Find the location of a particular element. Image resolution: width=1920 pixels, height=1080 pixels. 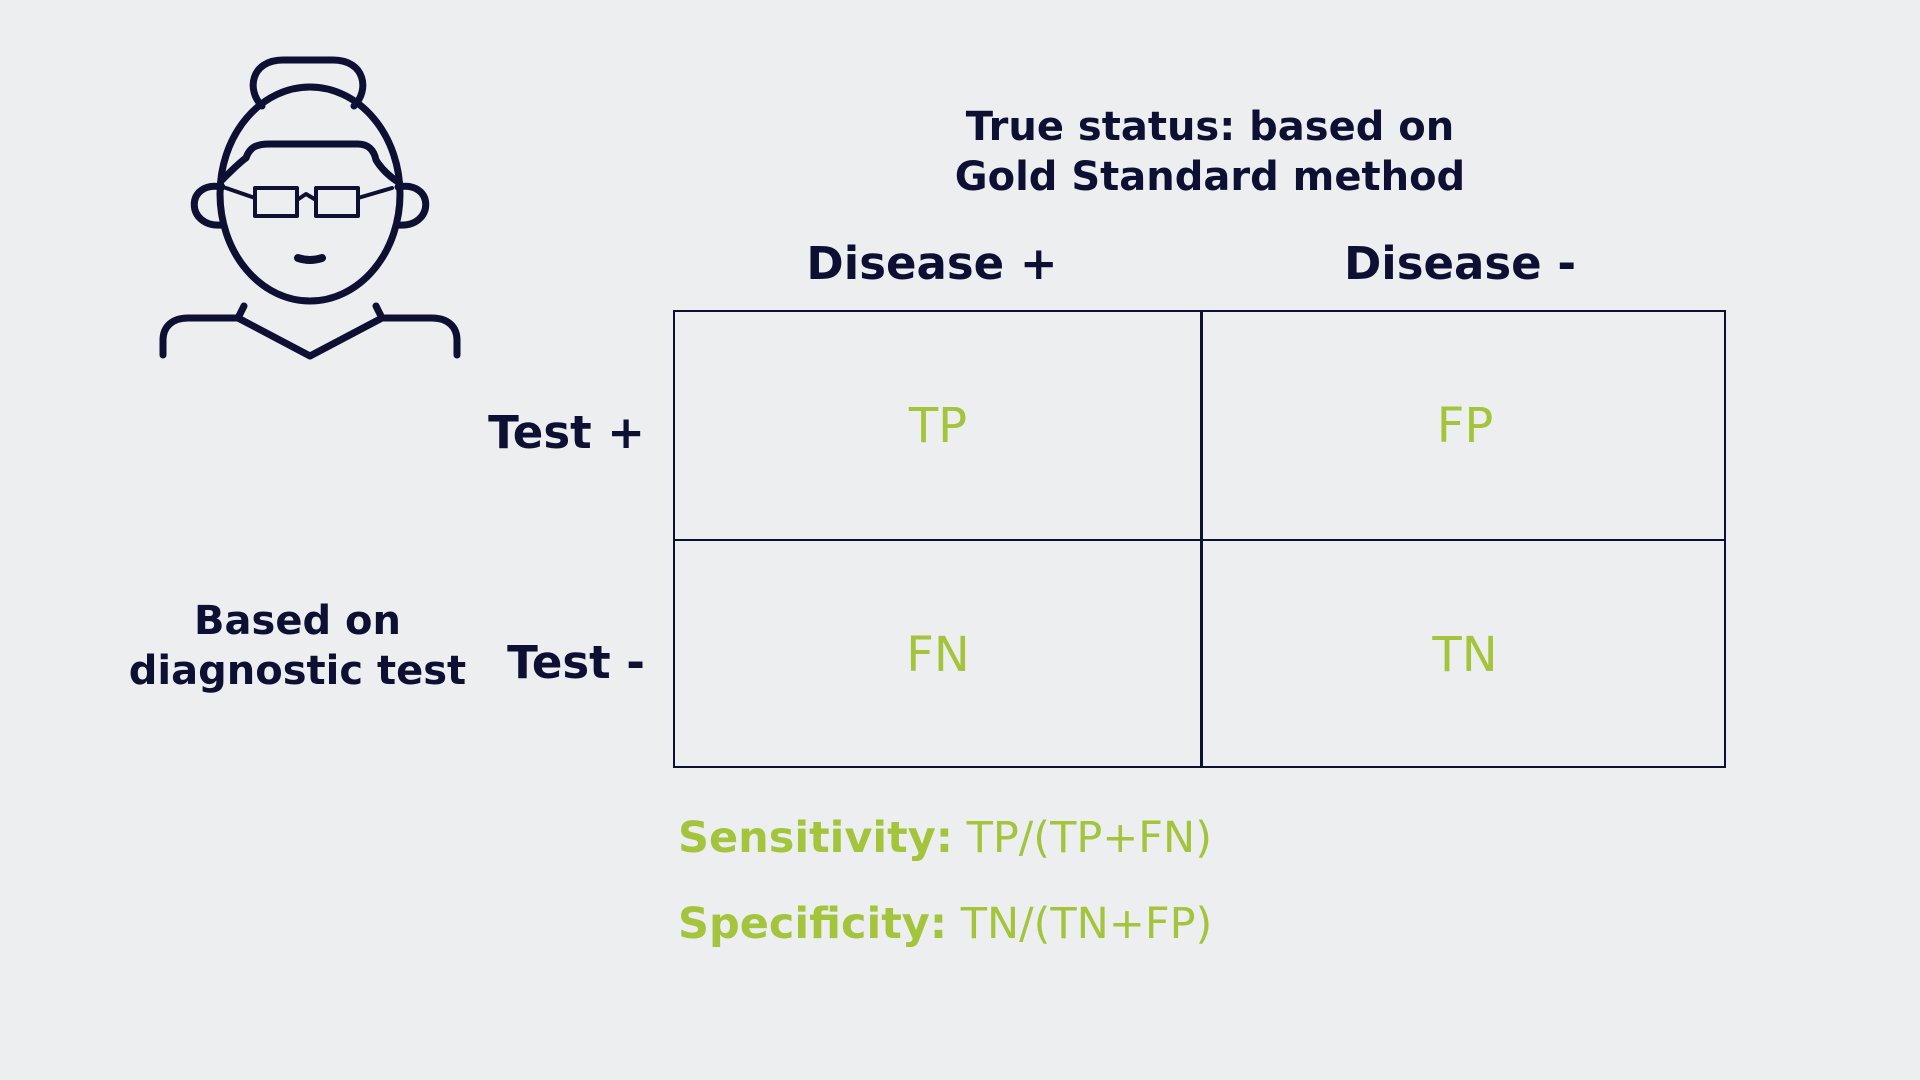

sensitivity-formula: Sensitivity: TP/(TP+FN) is located at coordinates (945, 838).